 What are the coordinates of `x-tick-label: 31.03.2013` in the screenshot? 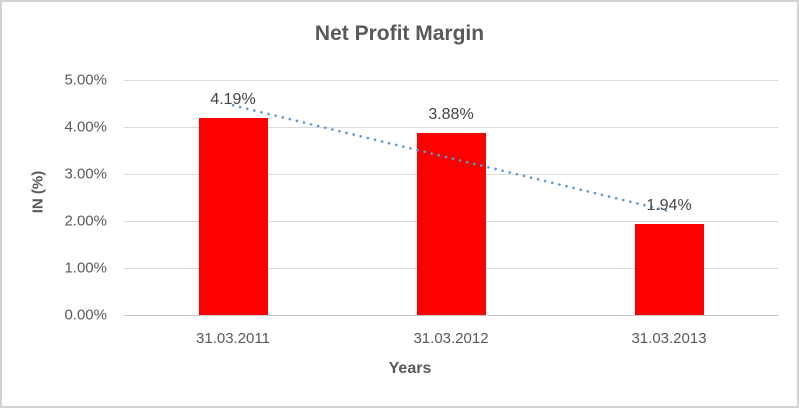 It's located at (669, 338).